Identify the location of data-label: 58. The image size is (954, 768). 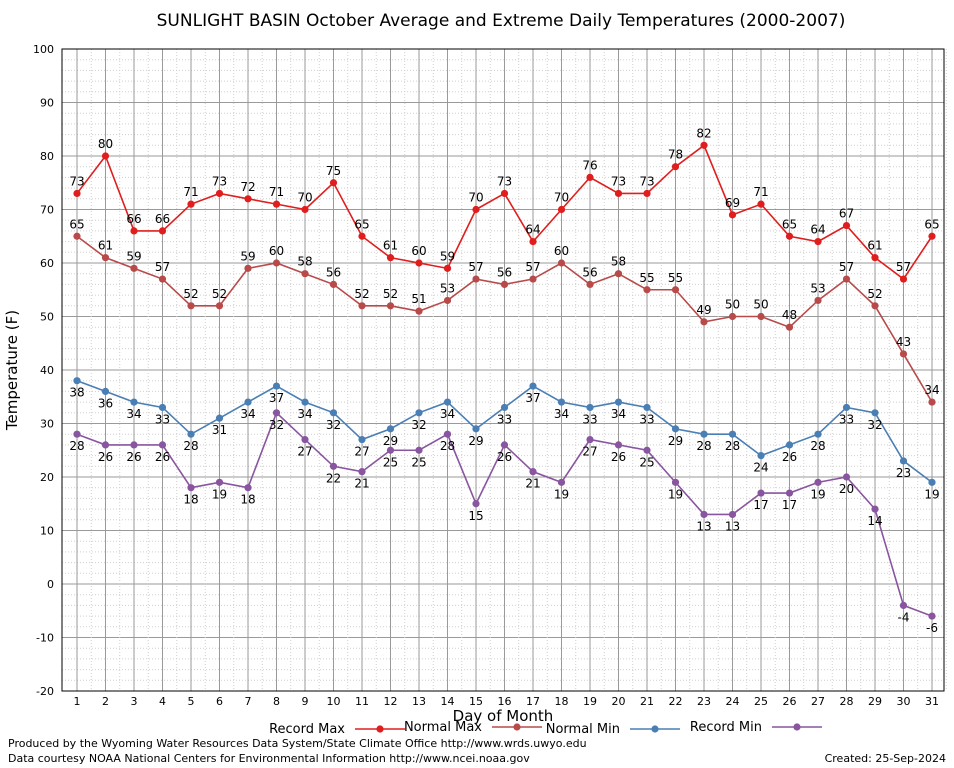
(304, 262).